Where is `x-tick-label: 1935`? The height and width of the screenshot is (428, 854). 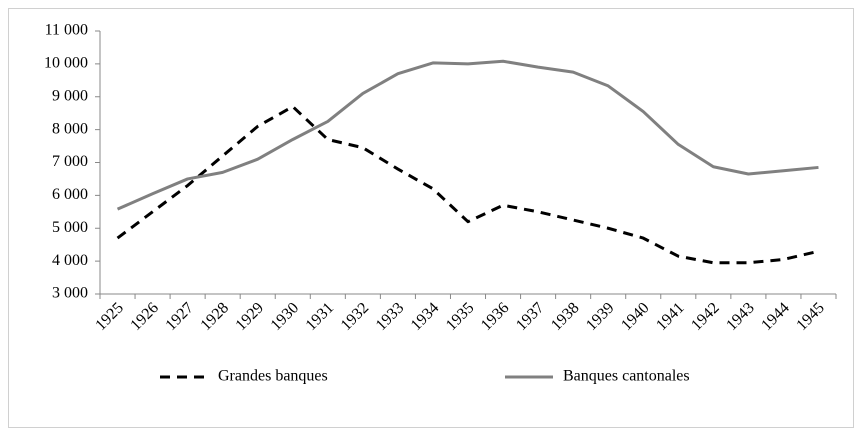
x-tick-label: 1935 is located at coordinates (460, 316).